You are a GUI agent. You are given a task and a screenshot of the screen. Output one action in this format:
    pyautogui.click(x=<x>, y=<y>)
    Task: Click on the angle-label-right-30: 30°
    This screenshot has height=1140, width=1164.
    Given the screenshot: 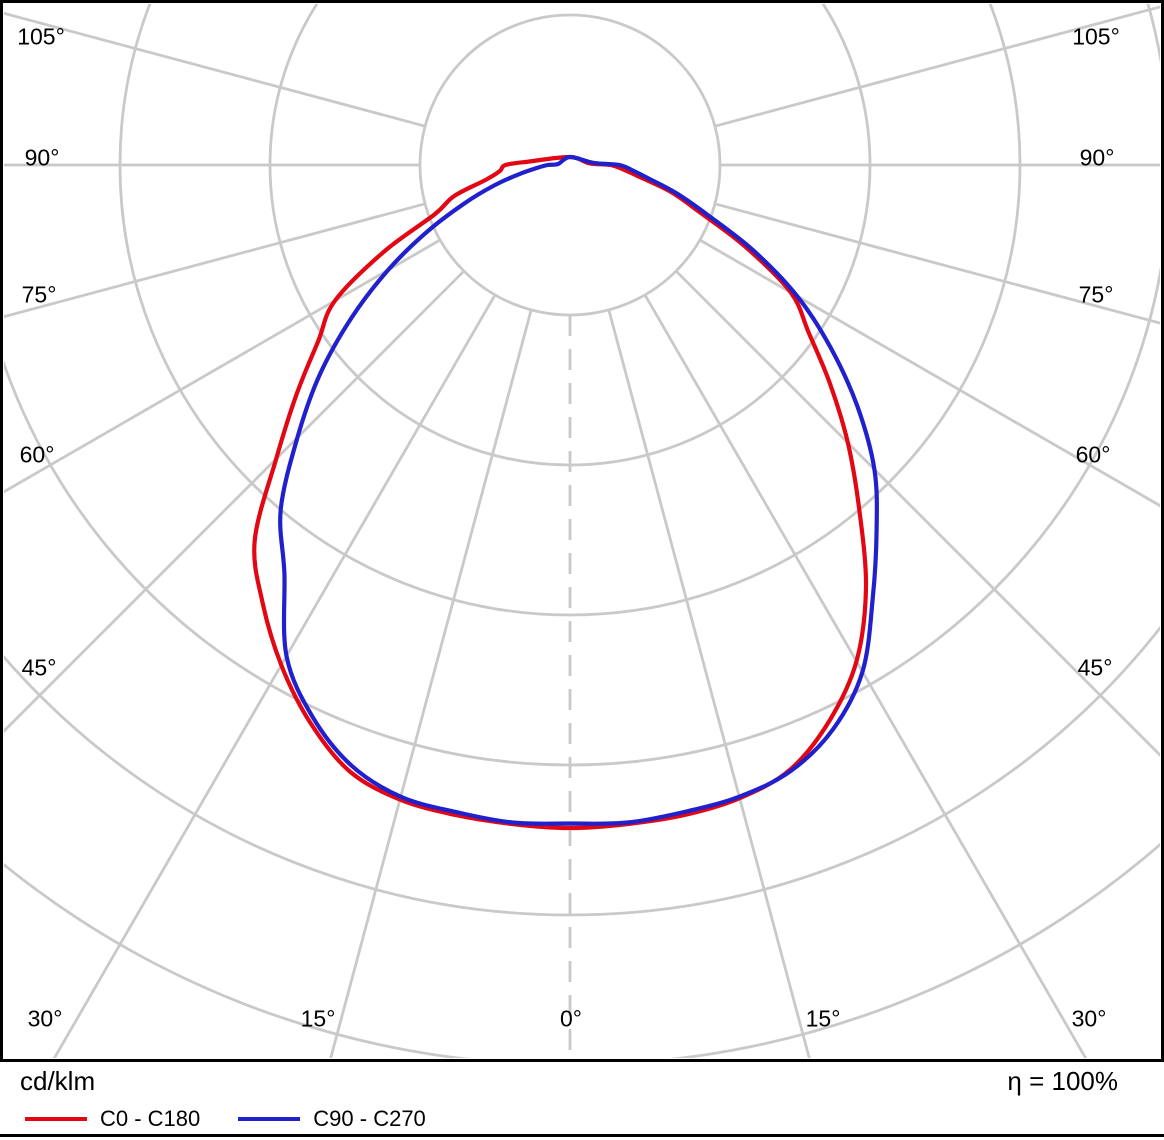 What is the action you would take?
    pyautogui.click(x=1089, y=1018)
    